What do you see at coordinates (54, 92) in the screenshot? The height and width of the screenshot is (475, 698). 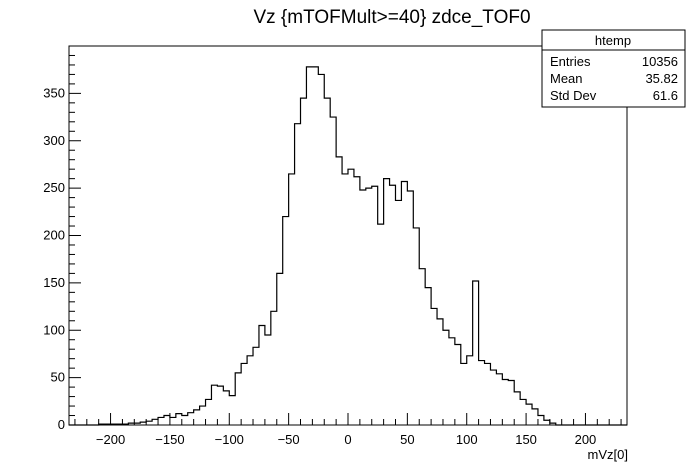 I see `y-tick-label: 350` at bounding box center [54, 92].